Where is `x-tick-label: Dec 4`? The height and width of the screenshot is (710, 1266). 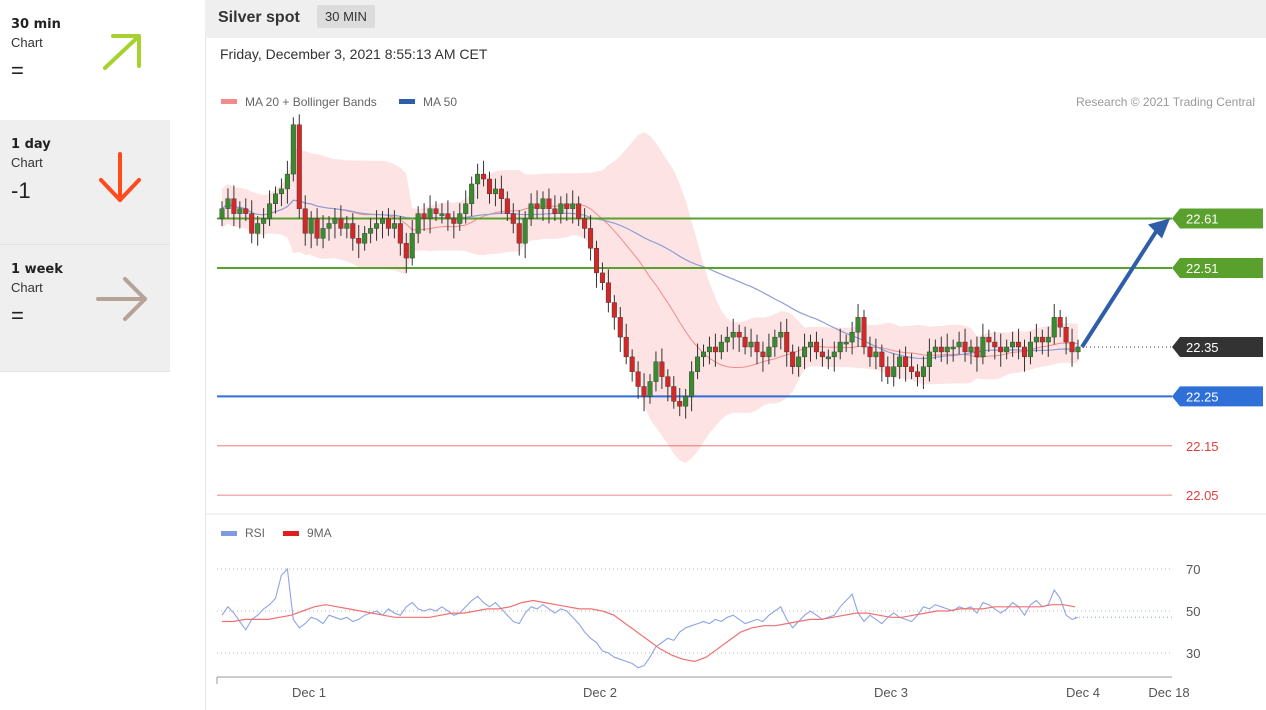
x-tick-label: Dec 4 is located at coordinates (1083, 692).